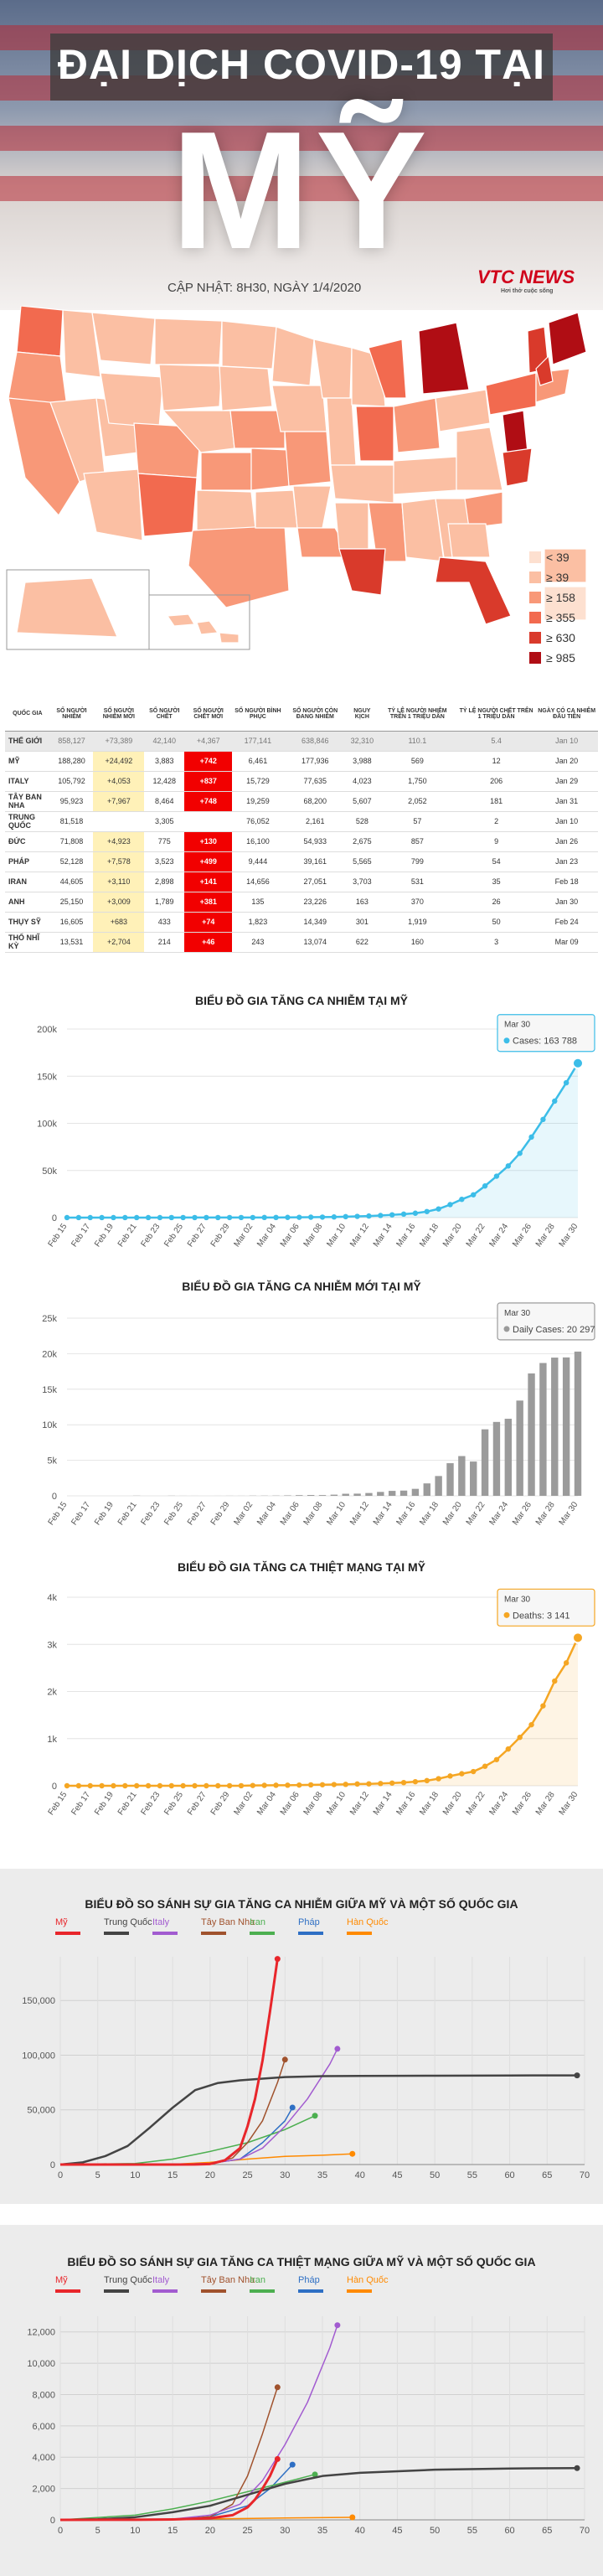  I want to click on y-tick-label: 25k, so click(49, 1319).